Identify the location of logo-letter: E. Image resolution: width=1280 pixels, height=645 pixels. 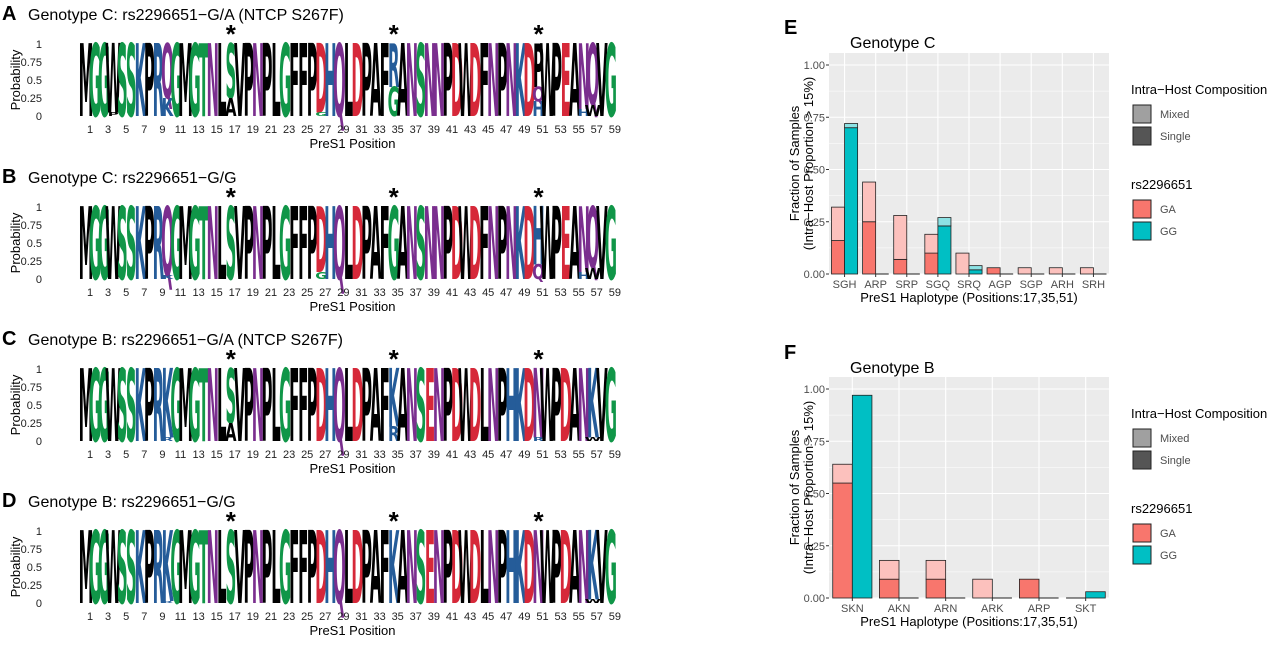
(430, 407).